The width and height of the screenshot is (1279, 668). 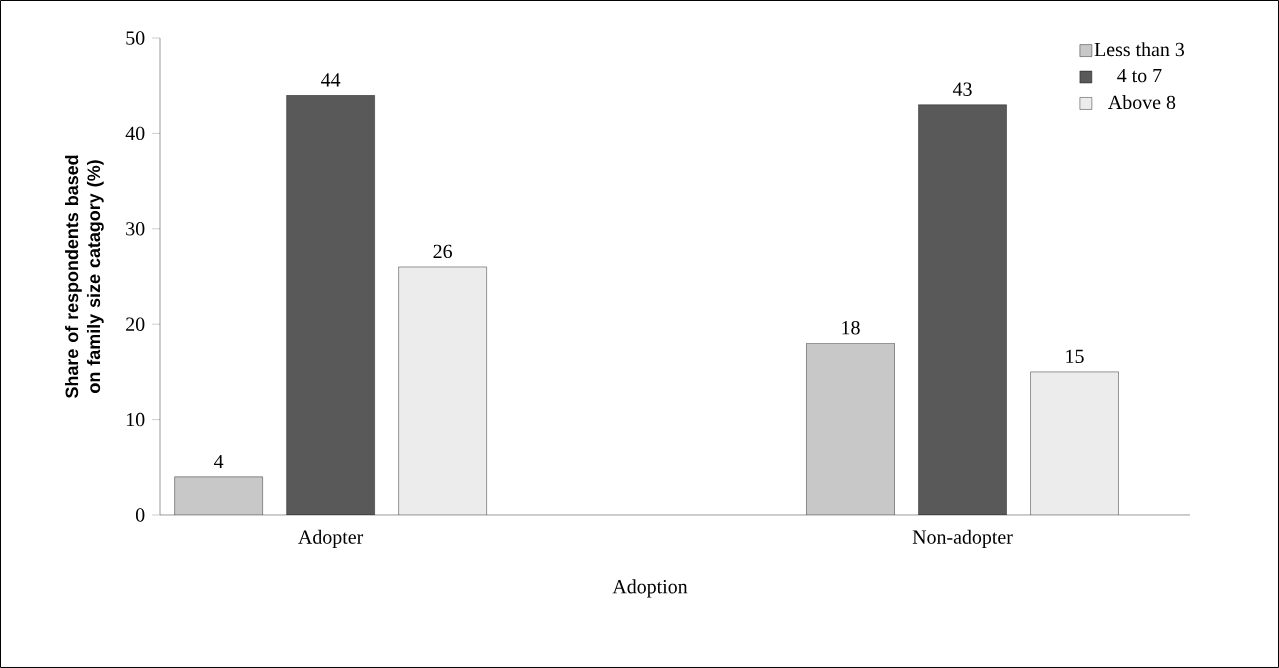 I want to click on legend-label: 4 to 7, so click(x=1139, y=75).